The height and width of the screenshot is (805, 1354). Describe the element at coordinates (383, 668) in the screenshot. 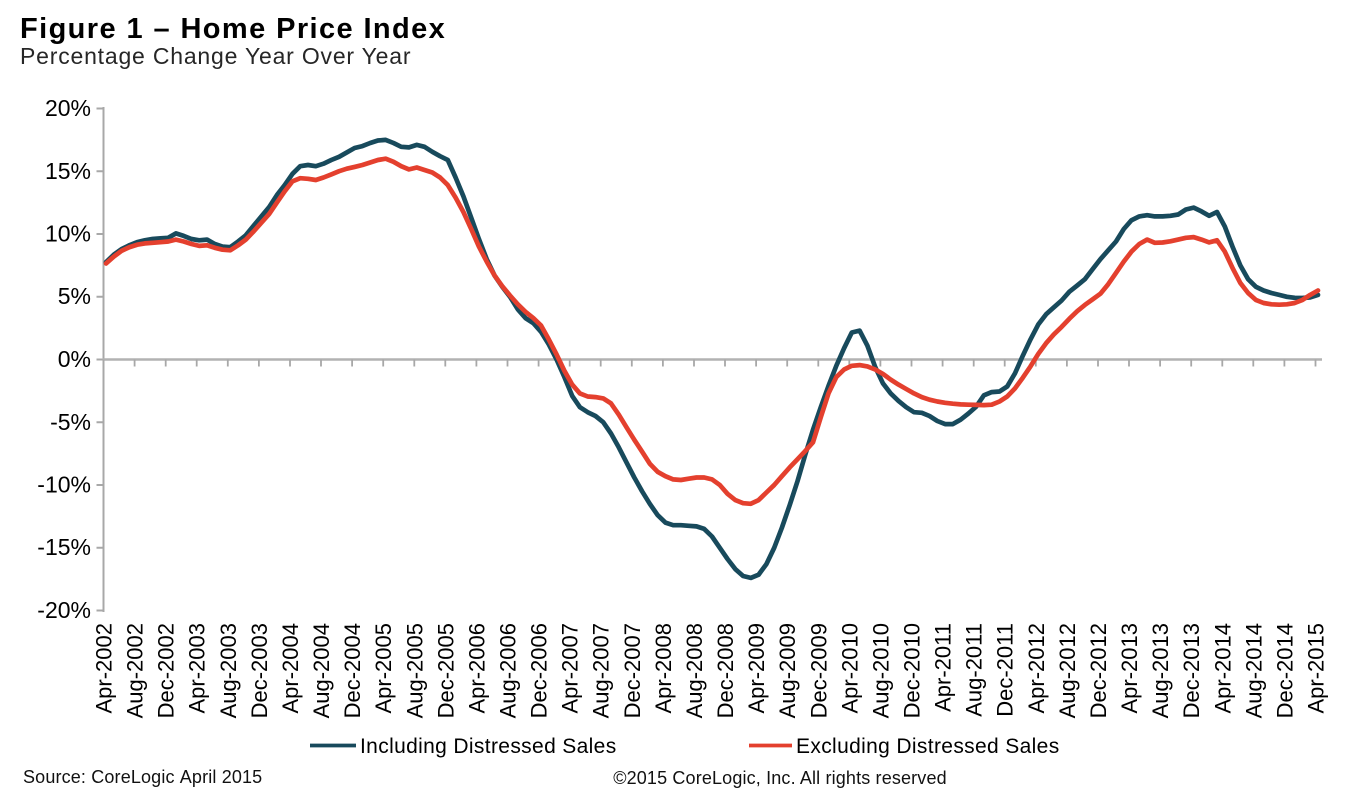

I see `svg-text: Apr-2005` at that location.